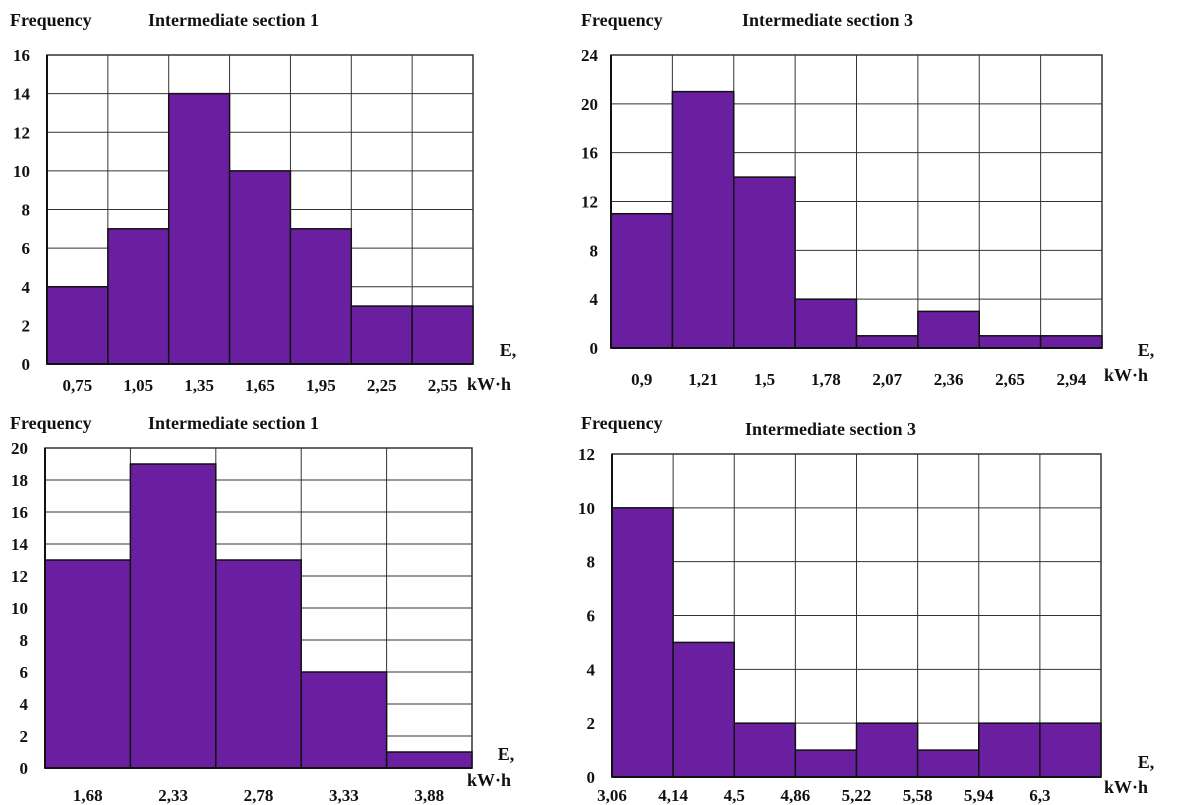  What do you see at coordinates (641, 379) in the screenshot?
I see `x-tick-label: 0,9` at bounding box center [641, 379].